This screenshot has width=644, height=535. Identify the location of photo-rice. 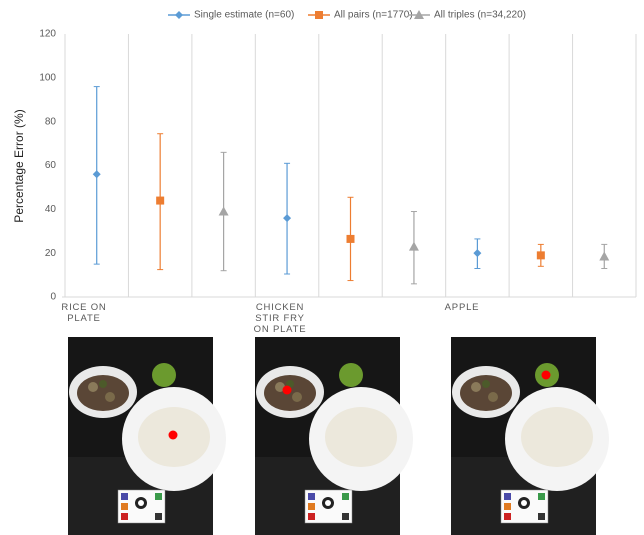
(147, 435).